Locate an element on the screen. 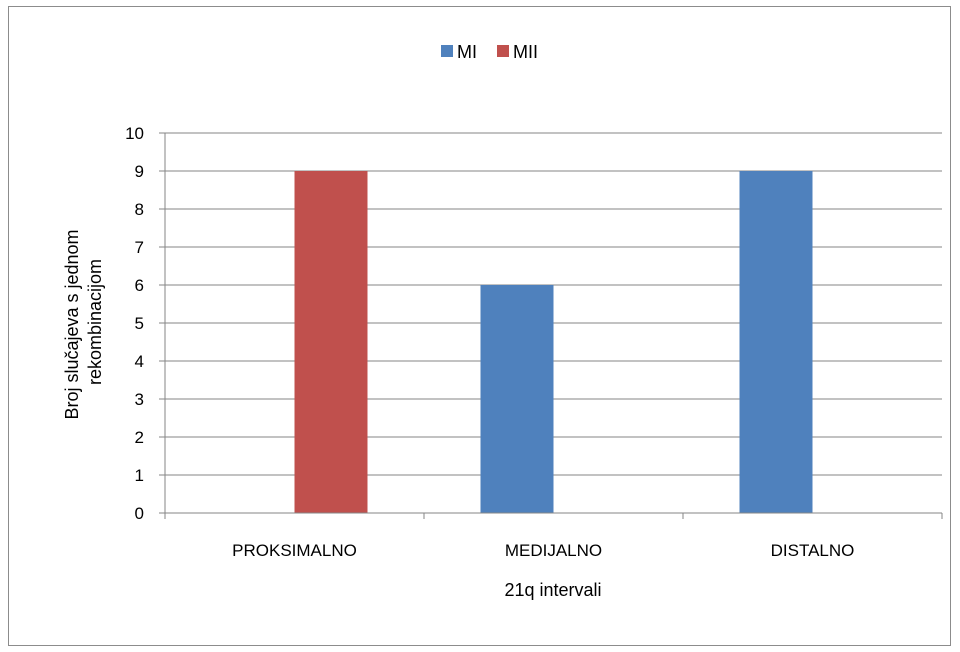 The height and width of the screenshot is (652, 960). legend-swatch-mii is located at coordinates (503, 51).